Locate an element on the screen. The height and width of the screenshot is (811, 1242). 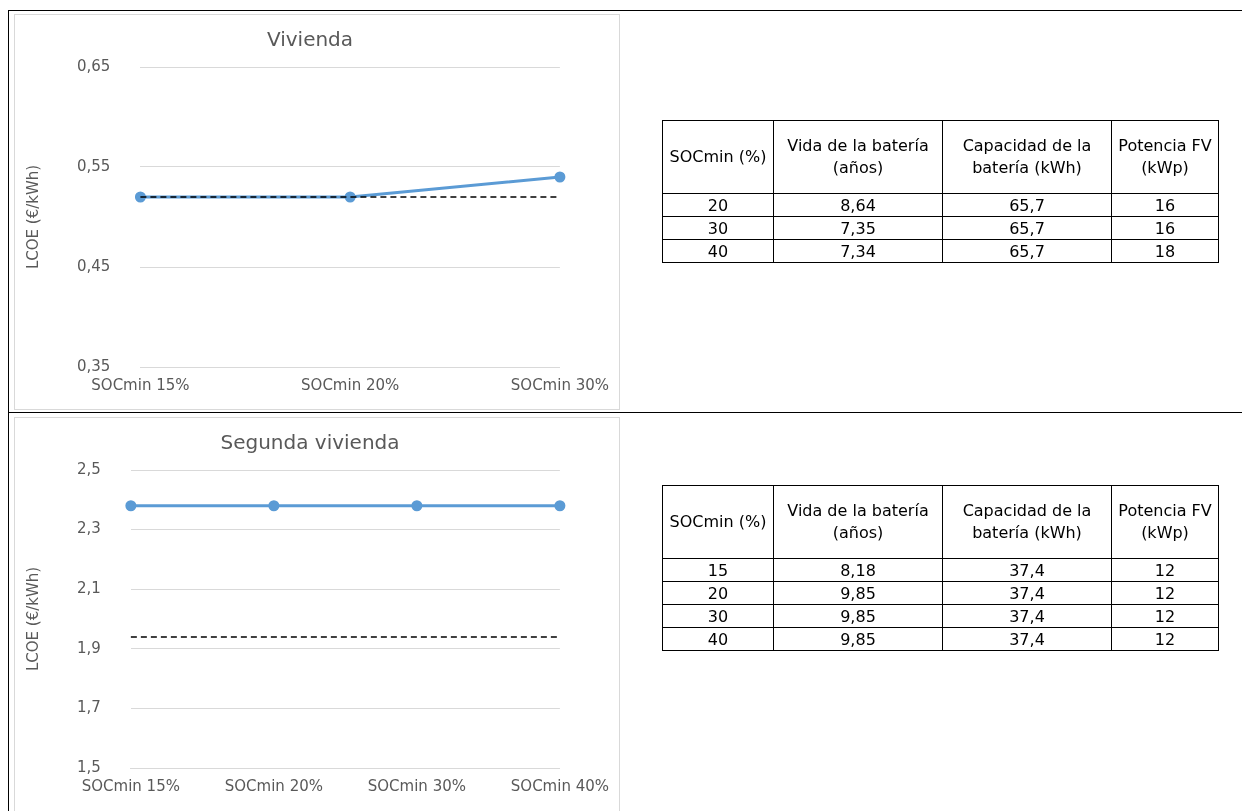
y-tick-label: 2,5 is located at coordinates (89, 468).